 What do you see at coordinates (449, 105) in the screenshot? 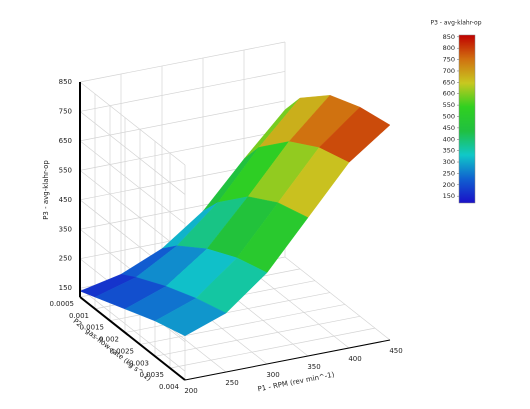
I see `colorbar-tick-label: 550` at bounding box center [449, 105].